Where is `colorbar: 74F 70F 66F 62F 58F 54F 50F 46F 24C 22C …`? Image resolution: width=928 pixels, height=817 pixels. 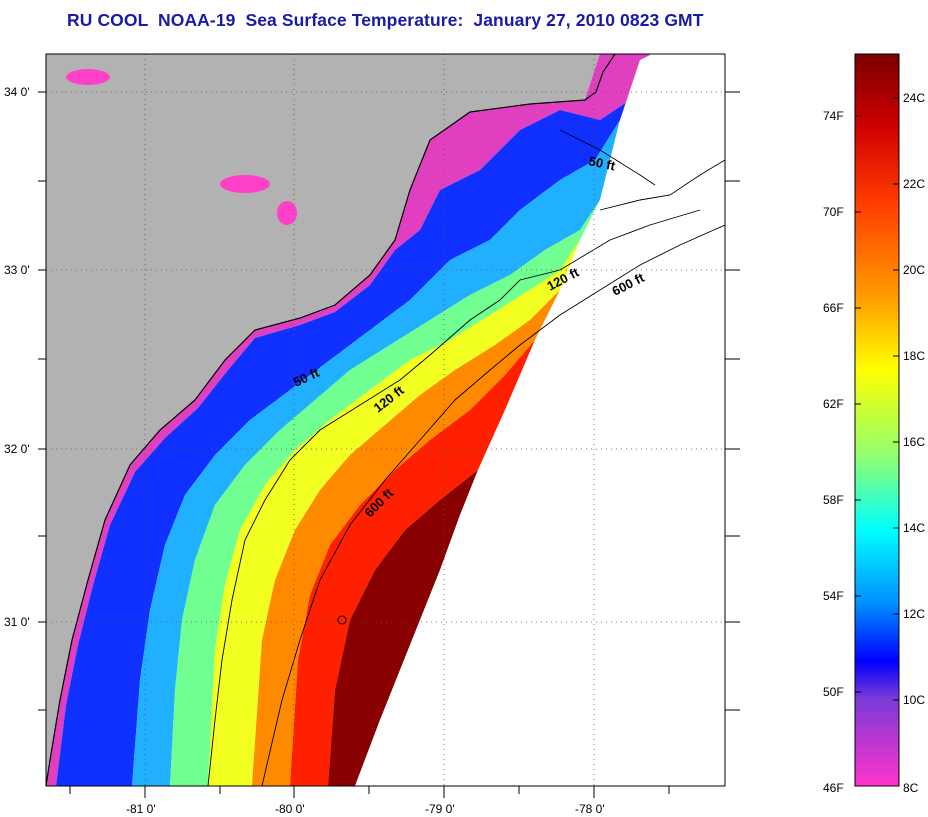 colorbar: 74F 70F 66F 62F 58F 54F 50F 46F 24C 22C … is located at coordinates (874, 424).